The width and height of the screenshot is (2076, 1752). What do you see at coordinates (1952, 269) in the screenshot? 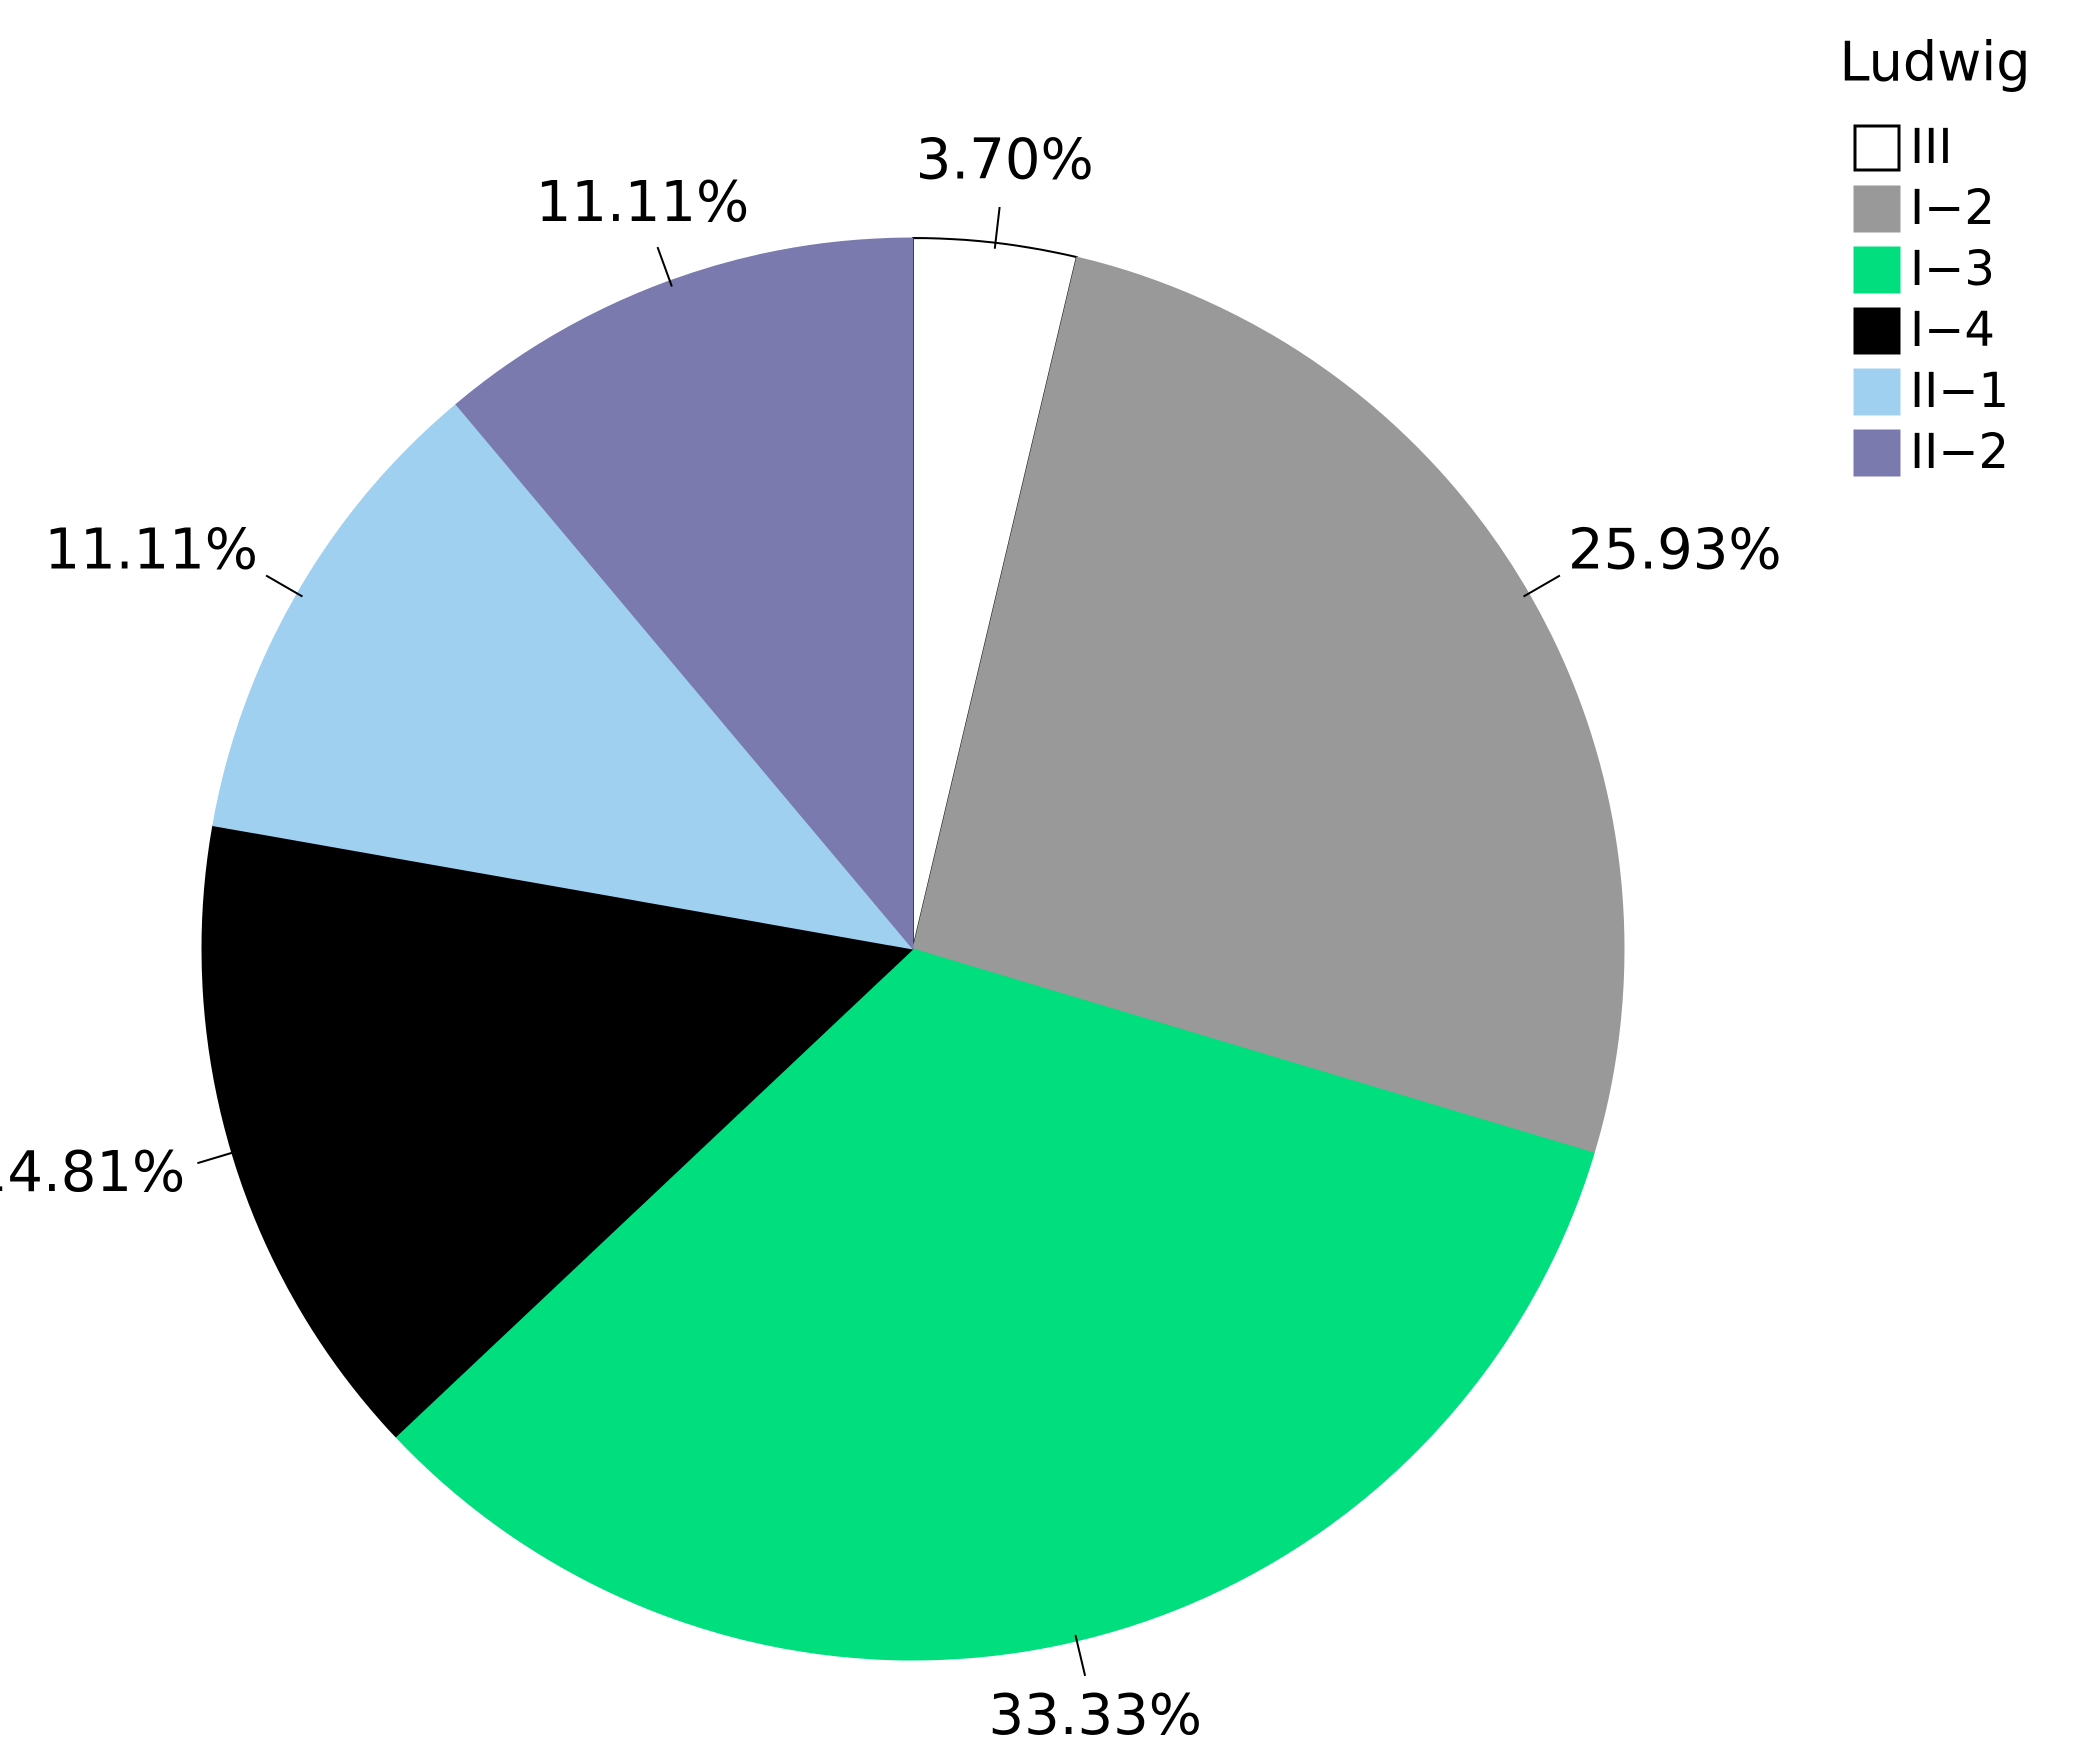
I see `legend-label: I−3` at bounding box center [1952, 269].